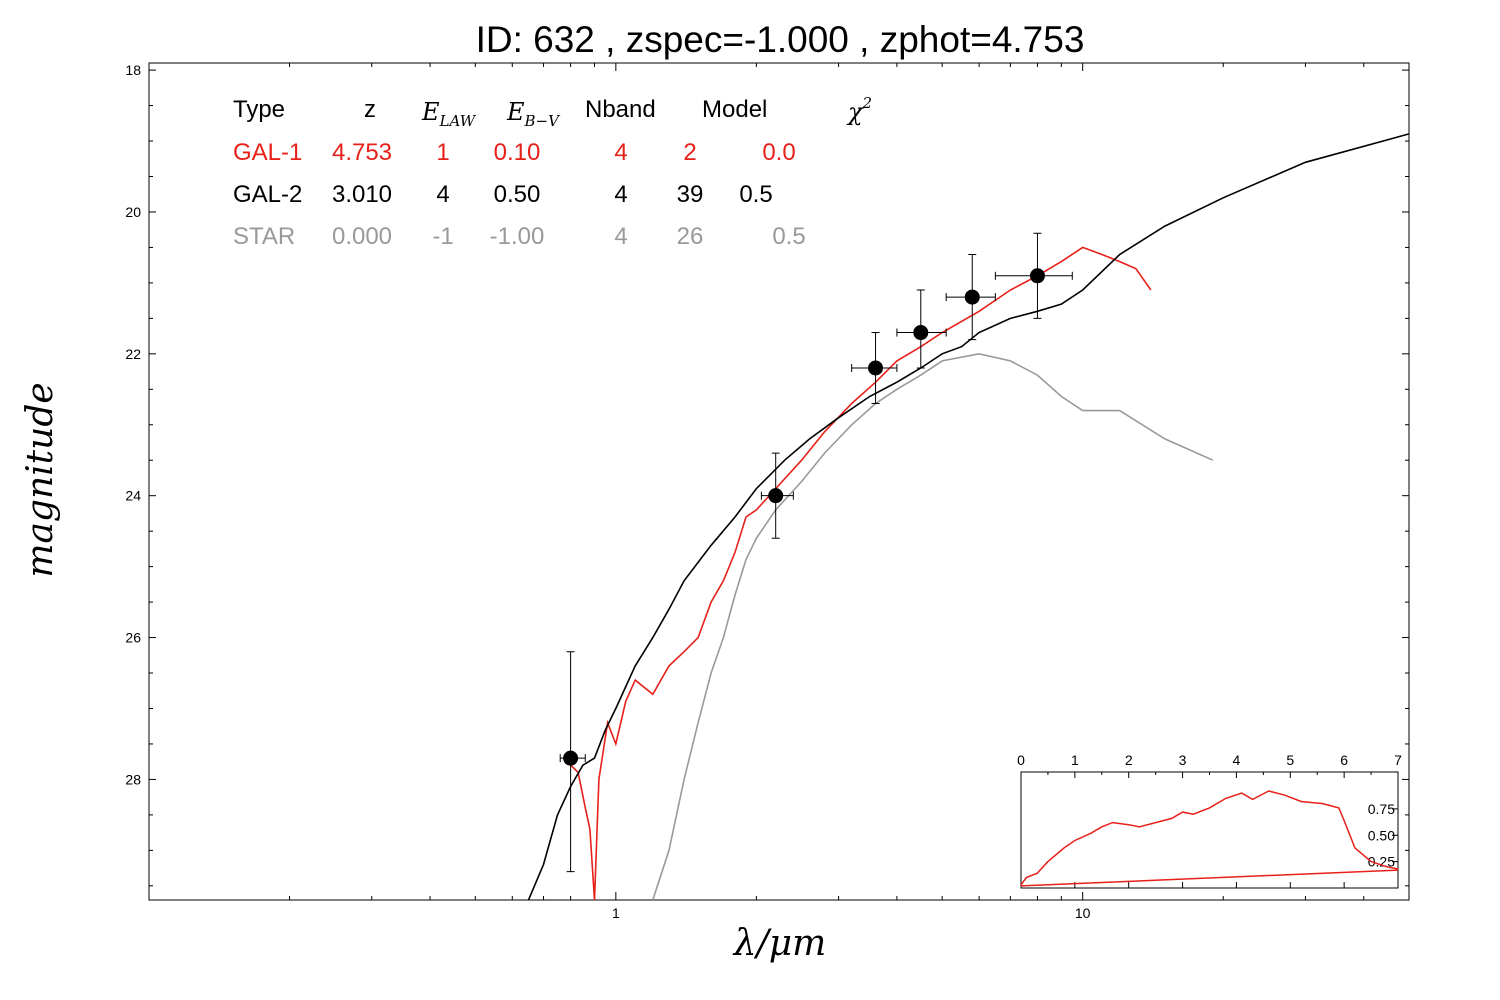 This screenshot has width=1500, height=1000. I want to click on inset-x-tick-label: 7, so click(1398, 760).